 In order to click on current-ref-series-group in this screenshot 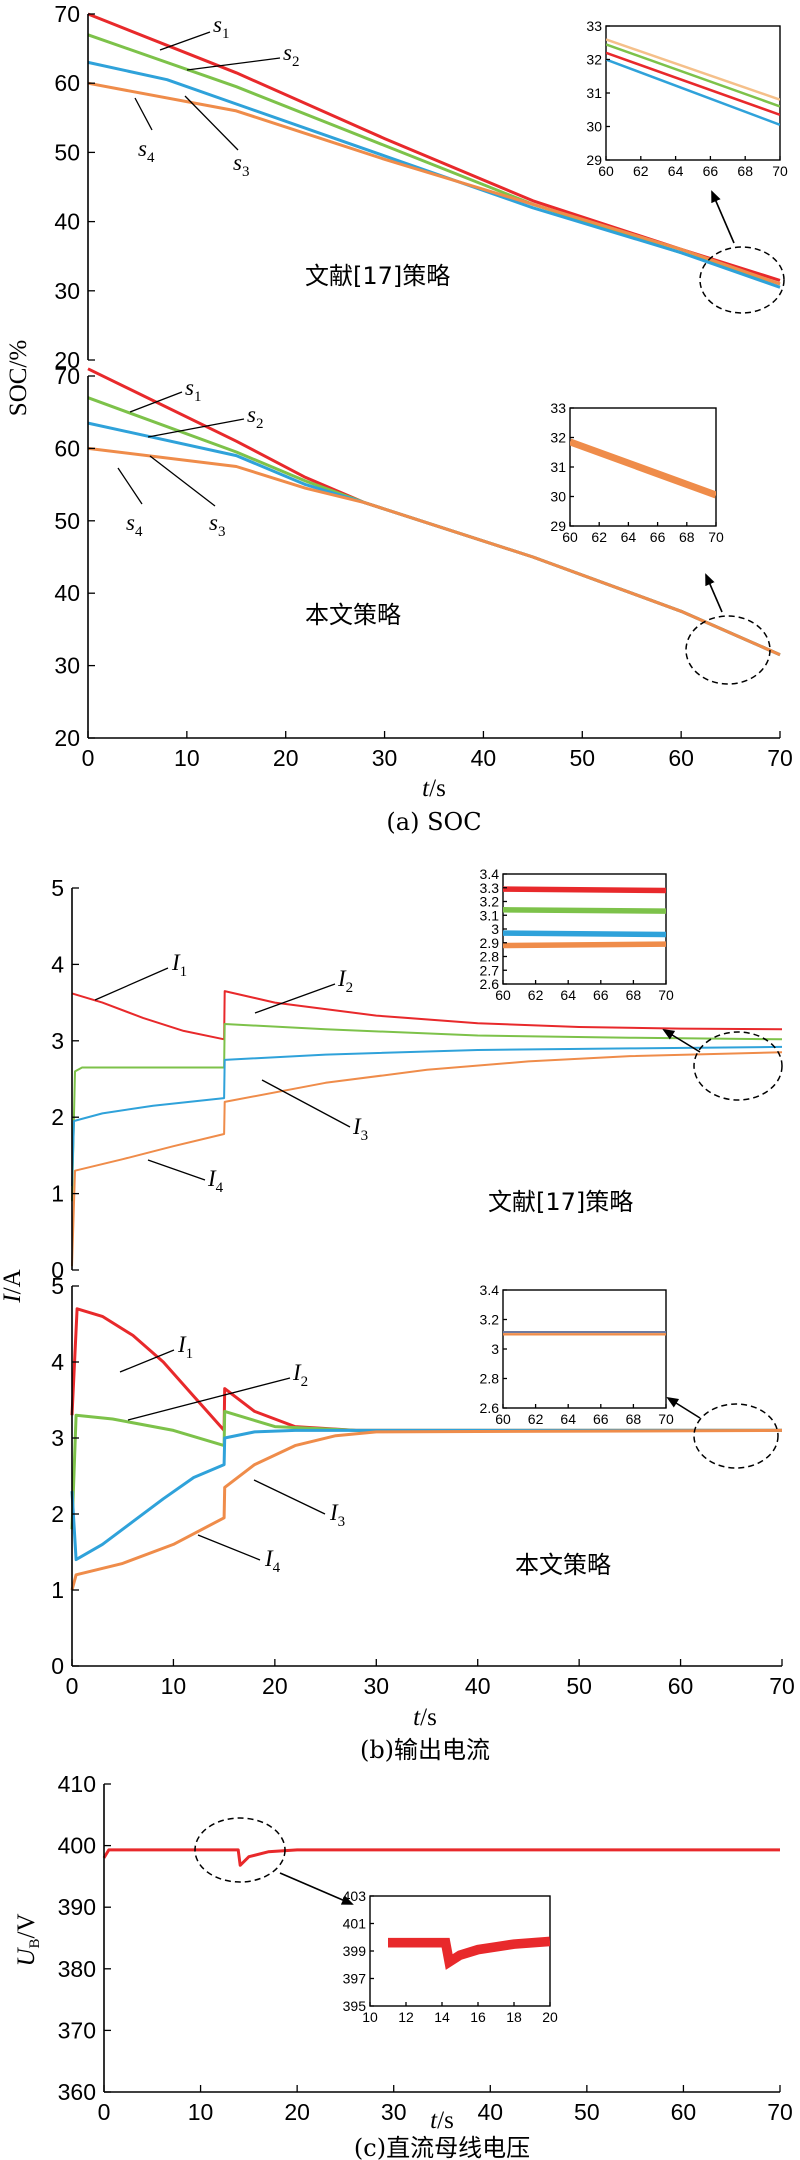, I will do `click(427, 1128)`.